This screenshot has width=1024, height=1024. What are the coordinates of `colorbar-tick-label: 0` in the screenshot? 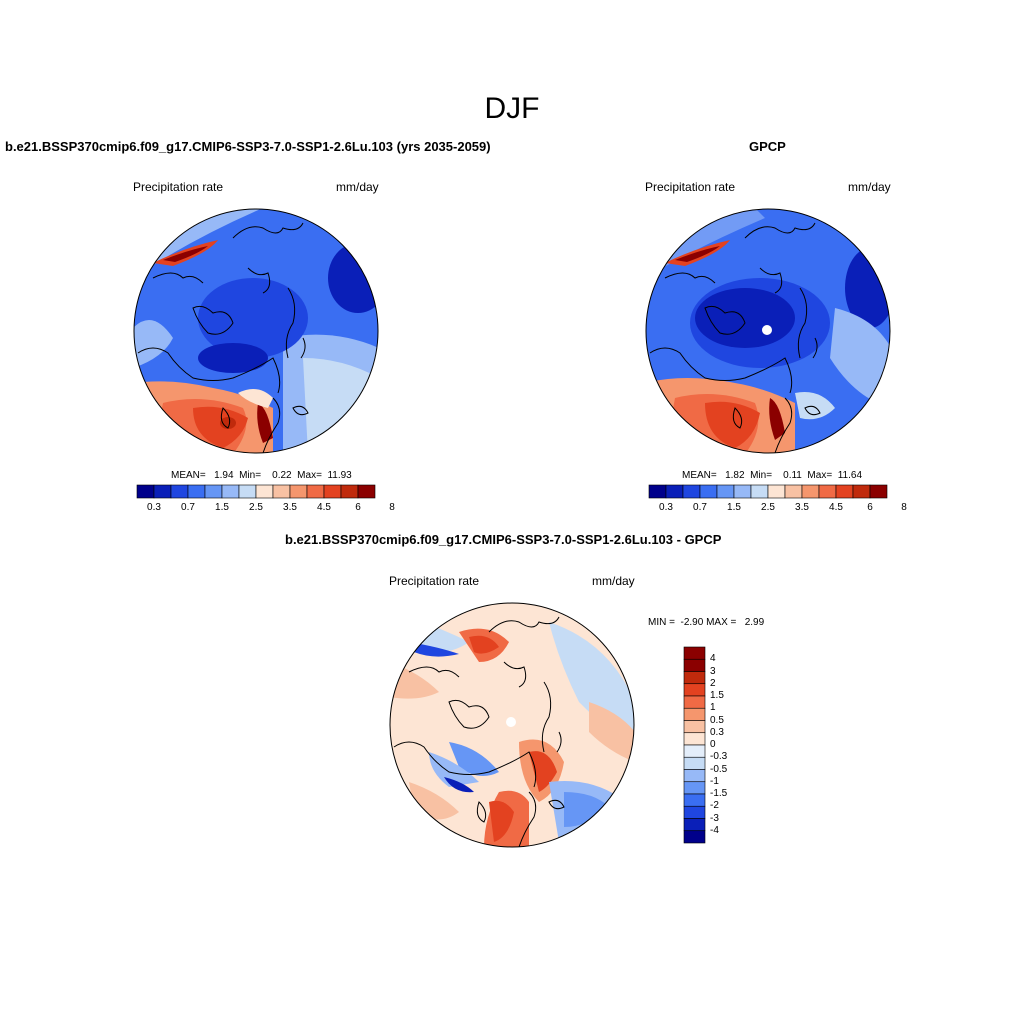 It's located at (713, 744).